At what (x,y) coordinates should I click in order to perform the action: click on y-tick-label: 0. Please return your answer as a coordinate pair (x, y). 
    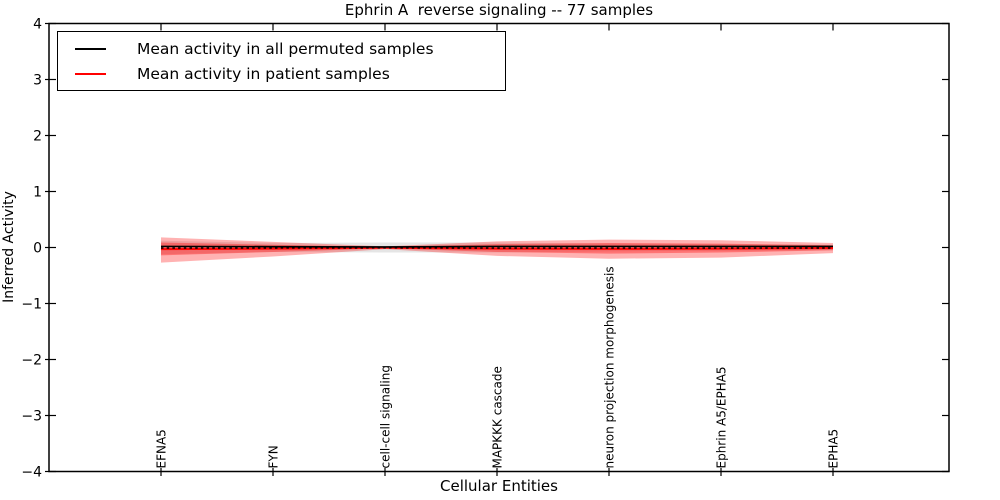
    Looking at the image, I should click on (37, 249).